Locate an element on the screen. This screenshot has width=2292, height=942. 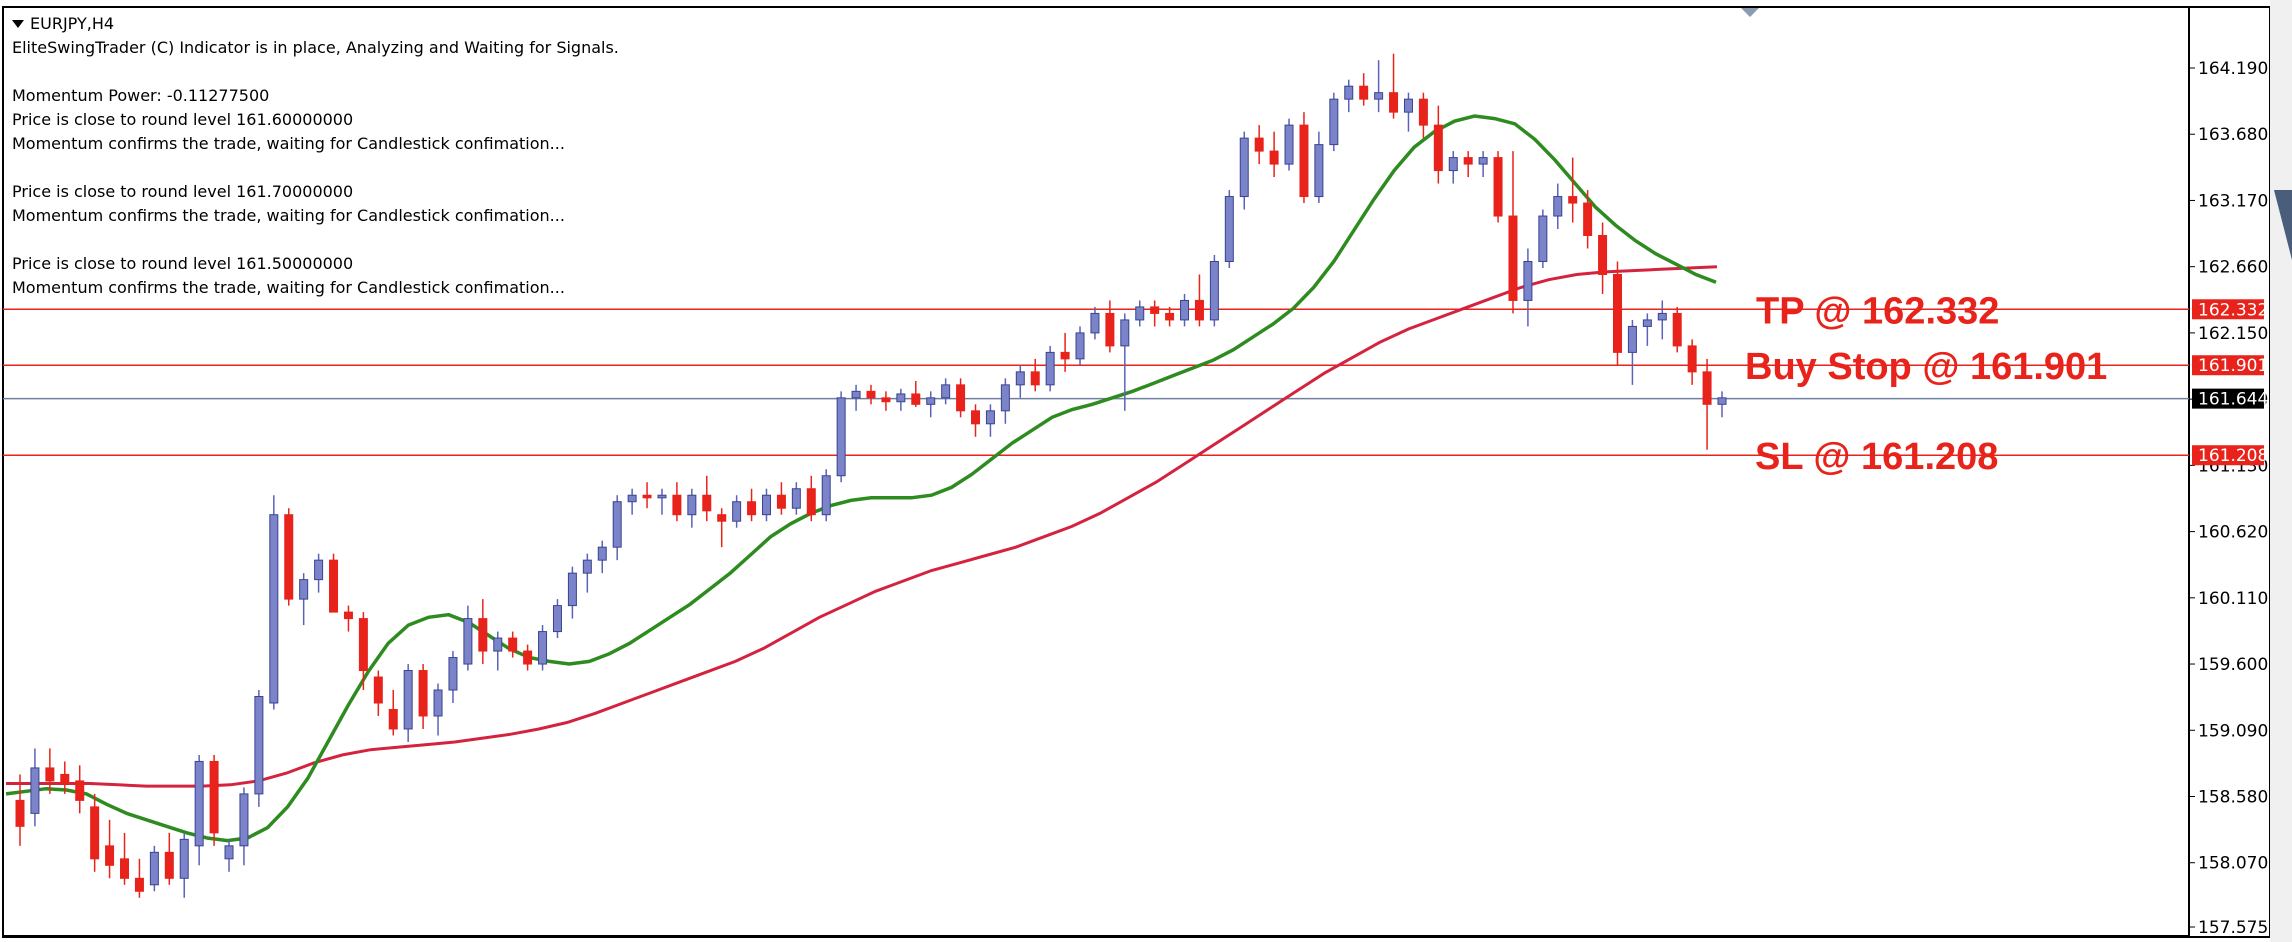
sl-price-tag-label: 161.208 is located at coordinates (2233, 456).